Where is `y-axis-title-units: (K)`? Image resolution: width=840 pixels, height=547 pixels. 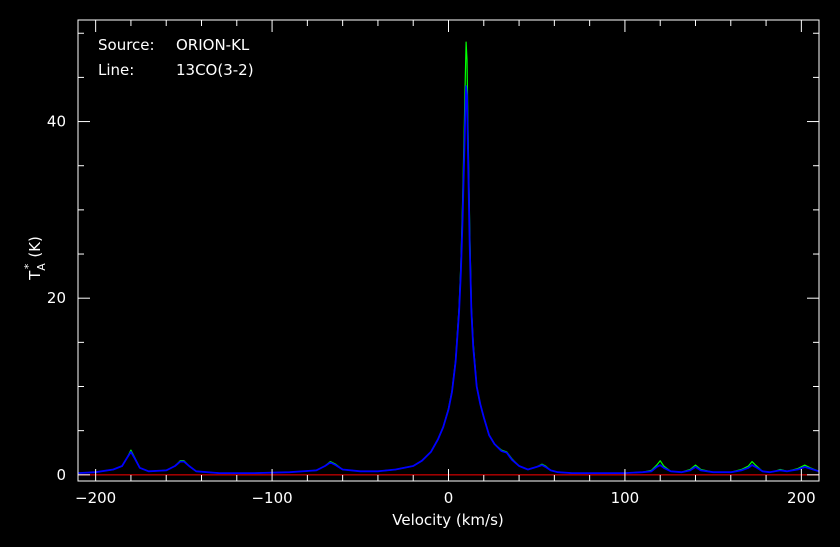 y-axis-title-units: (K) is located at coordinates (35, 247).